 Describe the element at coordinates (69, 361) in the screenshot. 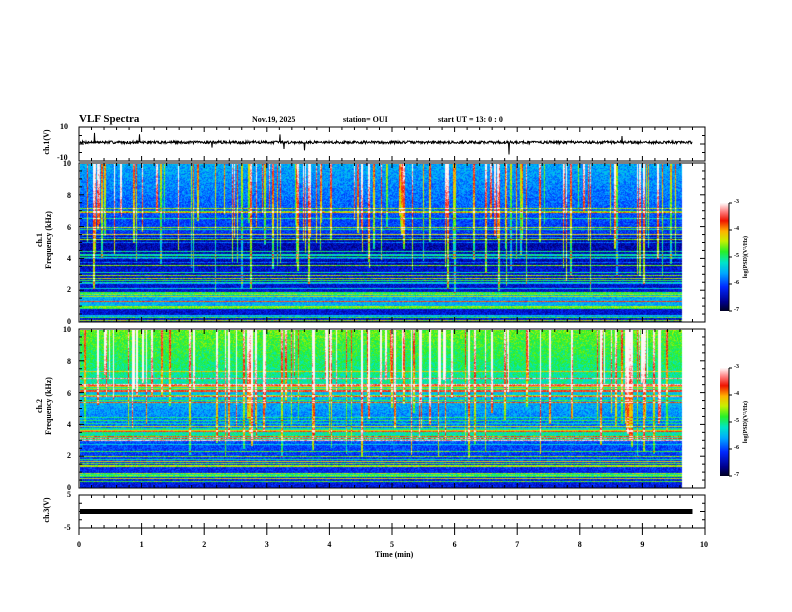

I see `spec2-ytick: 8` at that location.